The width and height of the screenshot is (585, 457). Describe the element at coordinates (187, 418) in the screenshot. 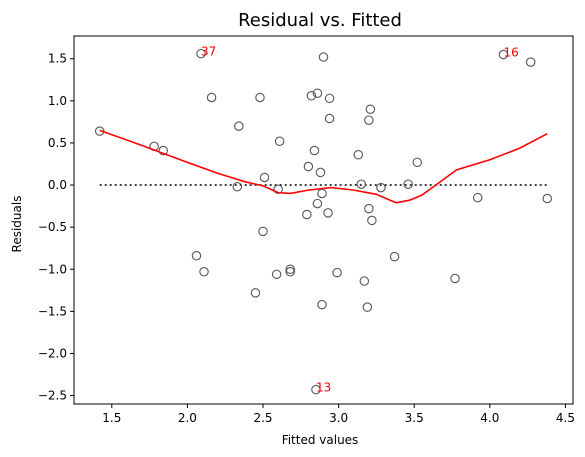

I see `x-tick-label: 2.0` at that location.